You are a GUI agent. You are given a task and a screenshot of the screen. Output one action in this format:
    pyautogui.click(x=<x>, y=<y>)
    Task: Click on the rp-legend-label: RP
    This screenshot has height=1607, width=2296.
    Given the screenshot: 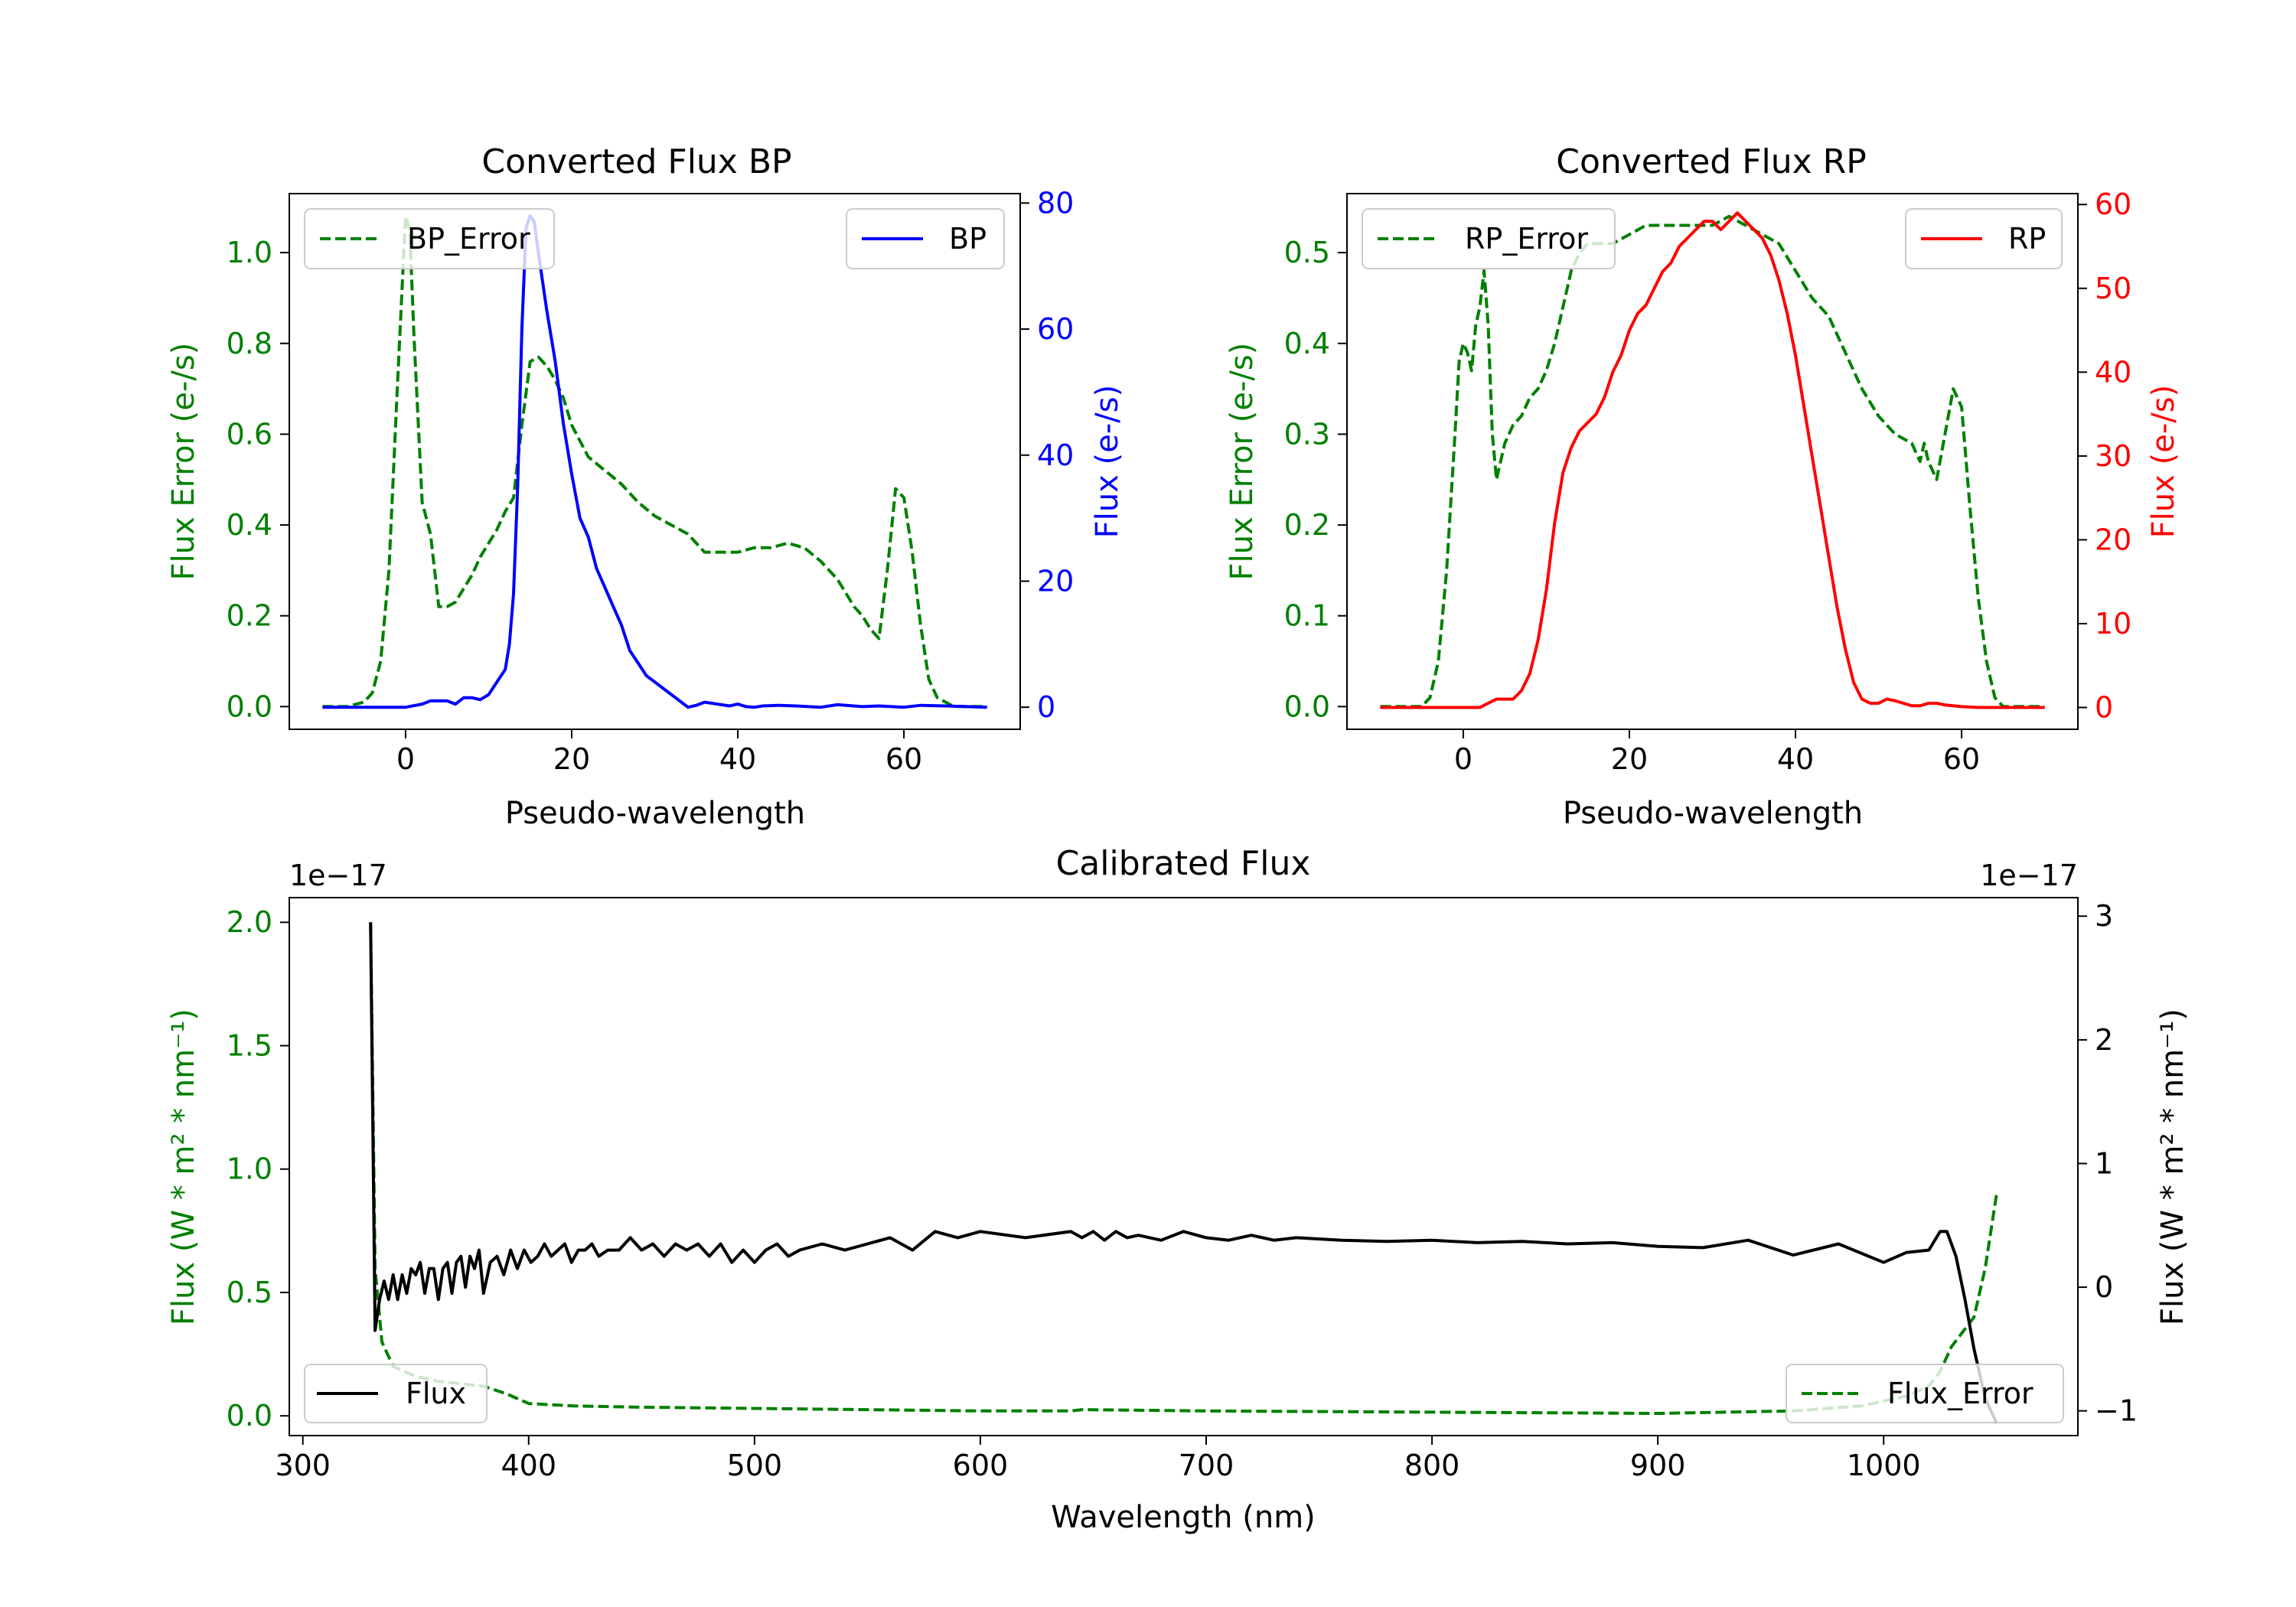 What is the action you would take?
    pyautogui.click(x=2027, y=239)
    